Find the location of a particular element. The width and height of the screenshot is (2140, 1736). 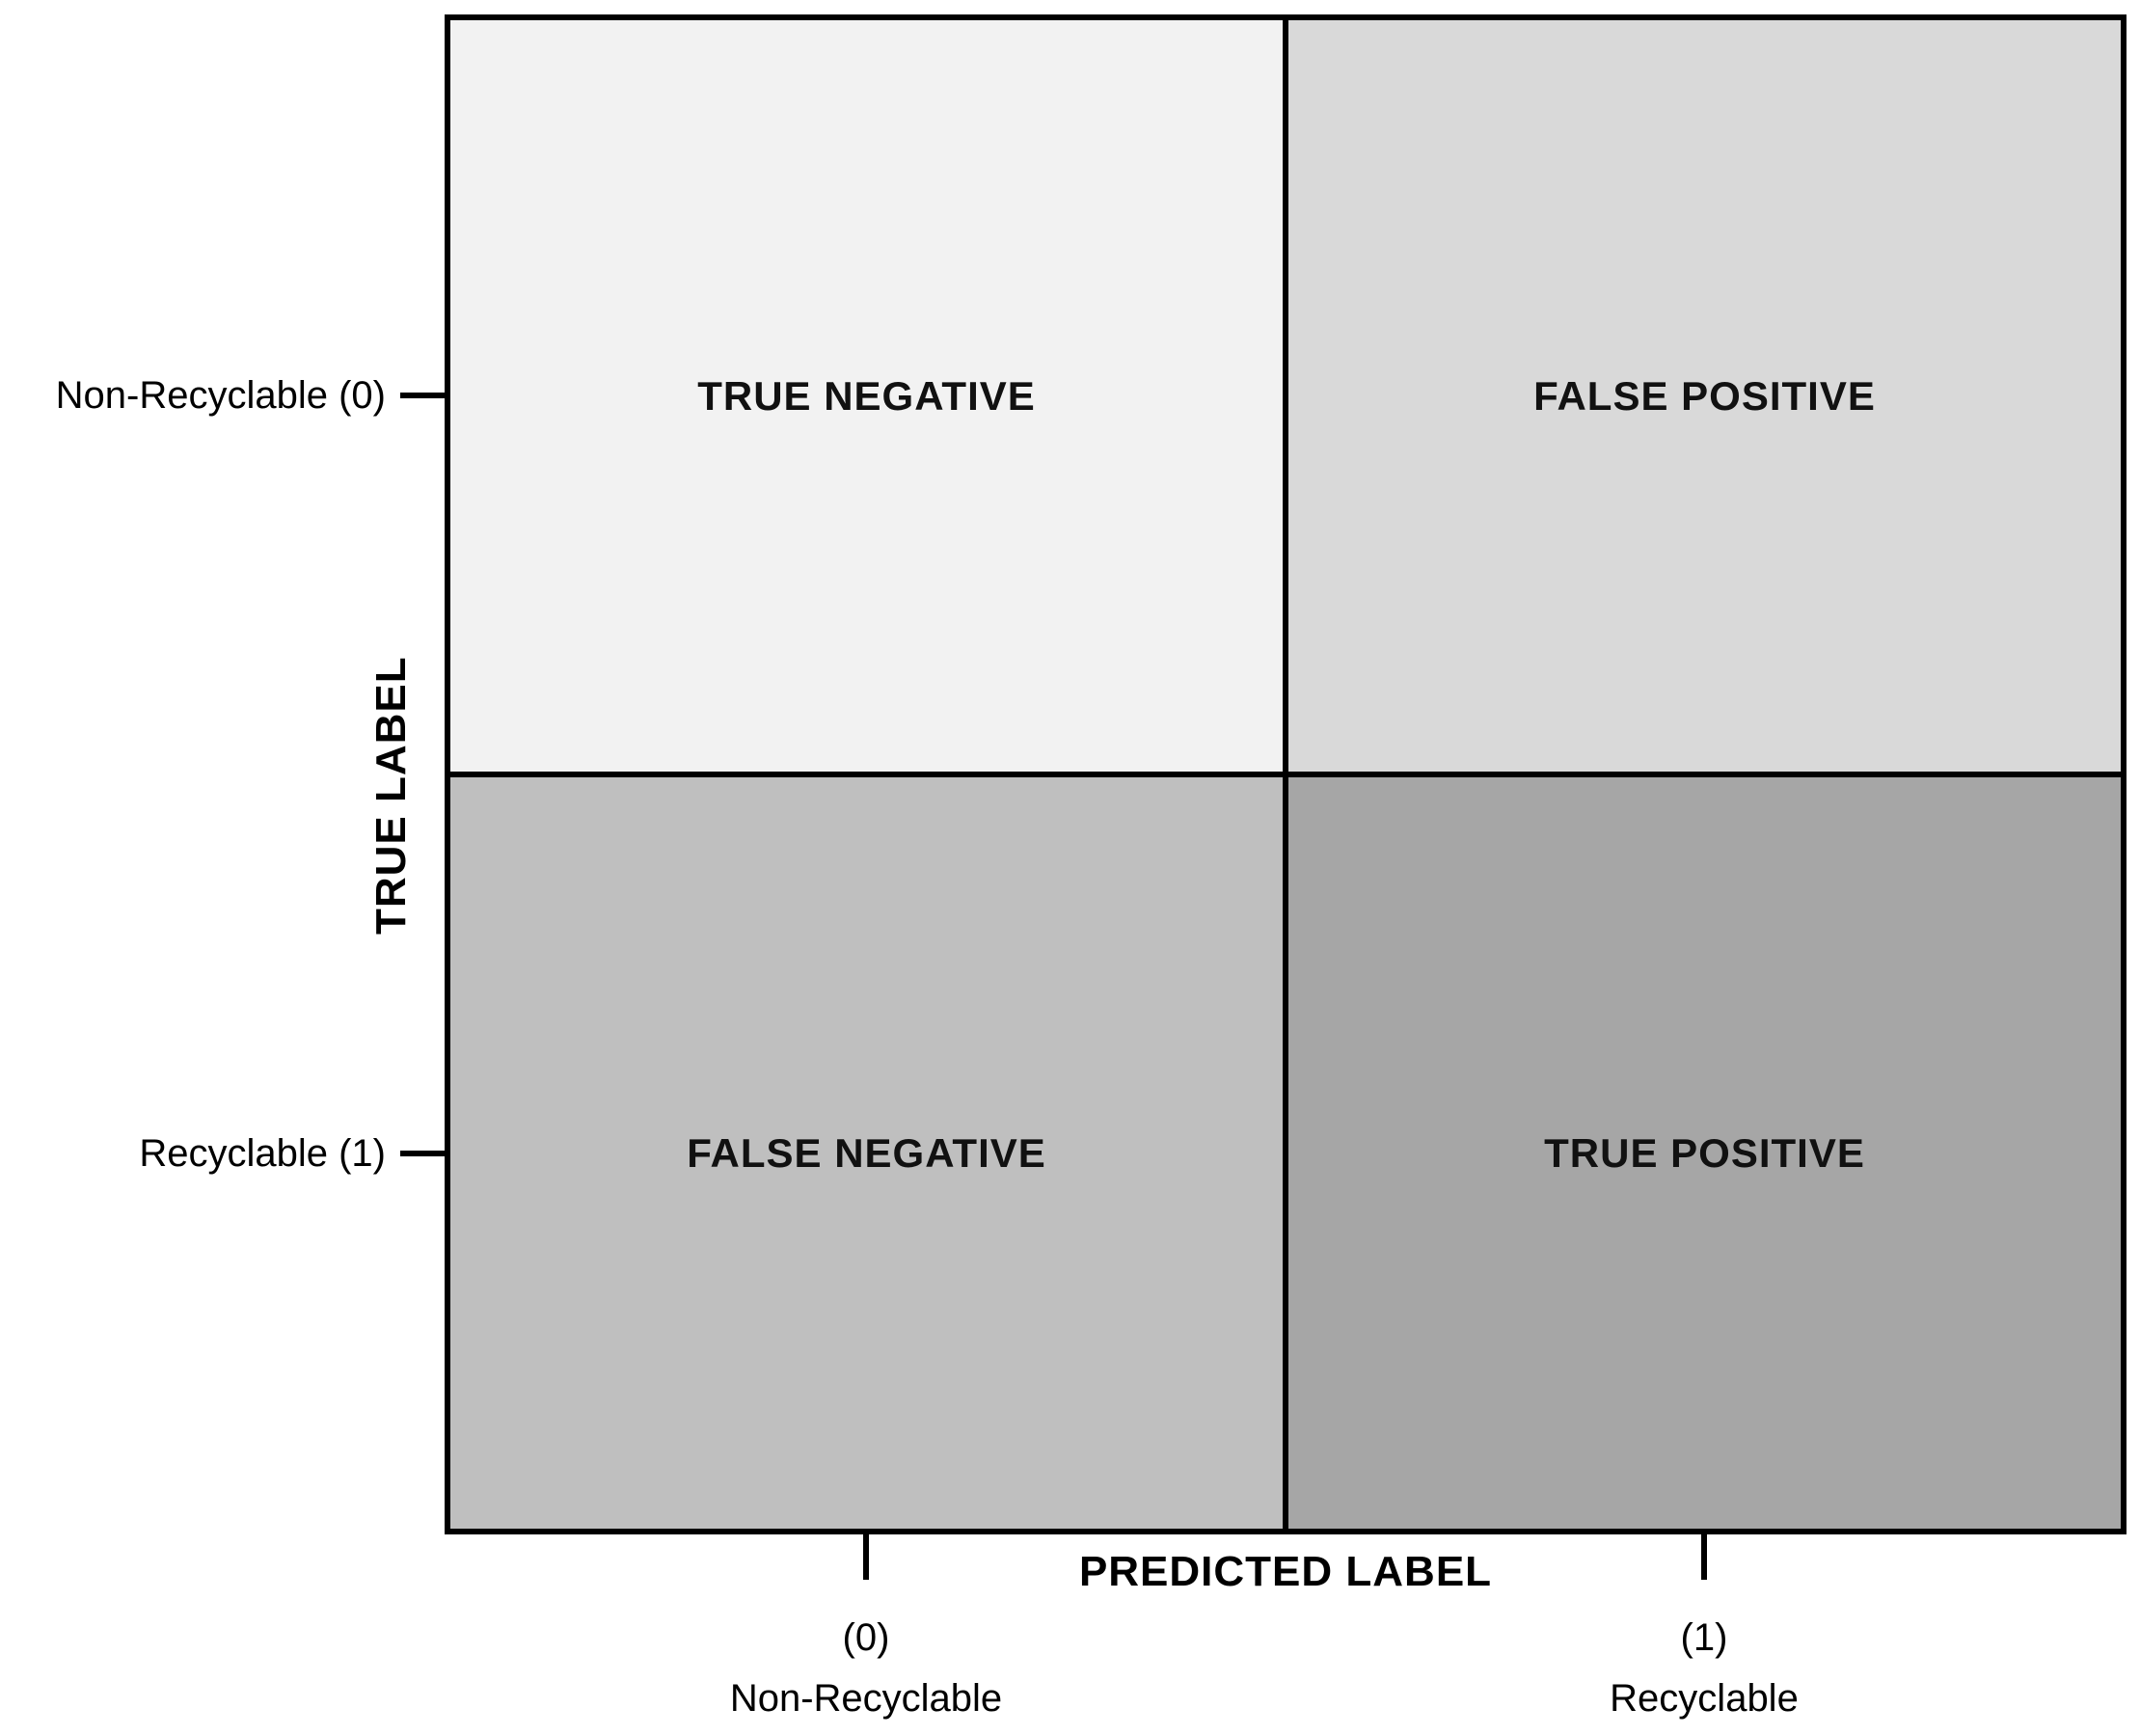

cell-label-false-negative: FALSE NEGATIVE is located at coordinates (867, 1152).